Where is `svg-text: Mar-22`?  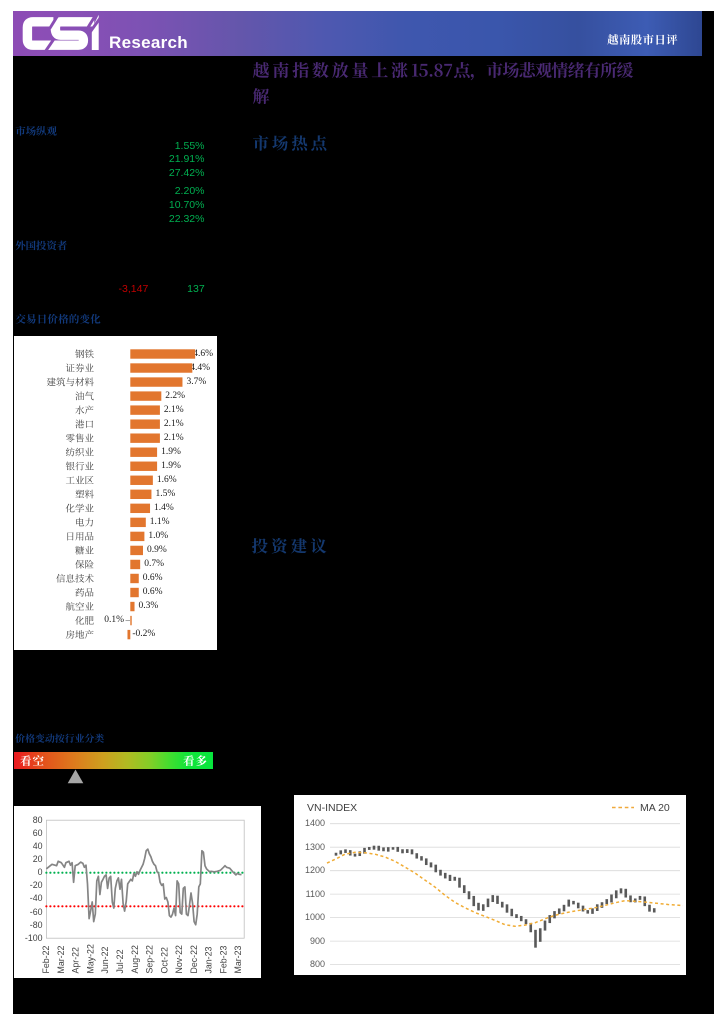 svg-text: Mar-22 is located at coordinates (61, 960).